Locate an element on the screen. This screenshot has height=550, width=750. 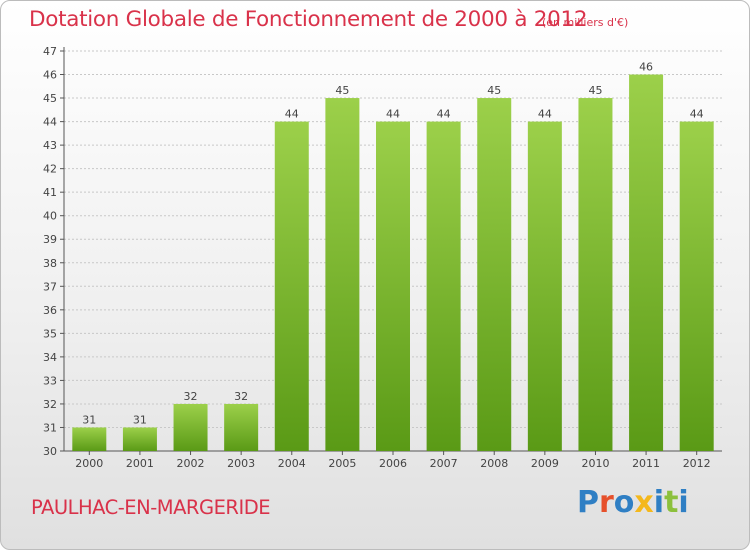
bar-2007 is located at coordinates (443, 286).